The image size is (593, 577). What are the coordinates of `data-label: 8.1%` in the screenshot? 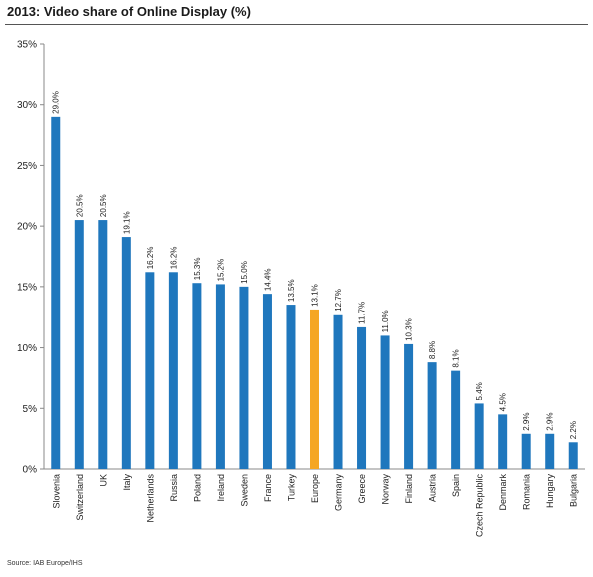 It's located at (456, 358).